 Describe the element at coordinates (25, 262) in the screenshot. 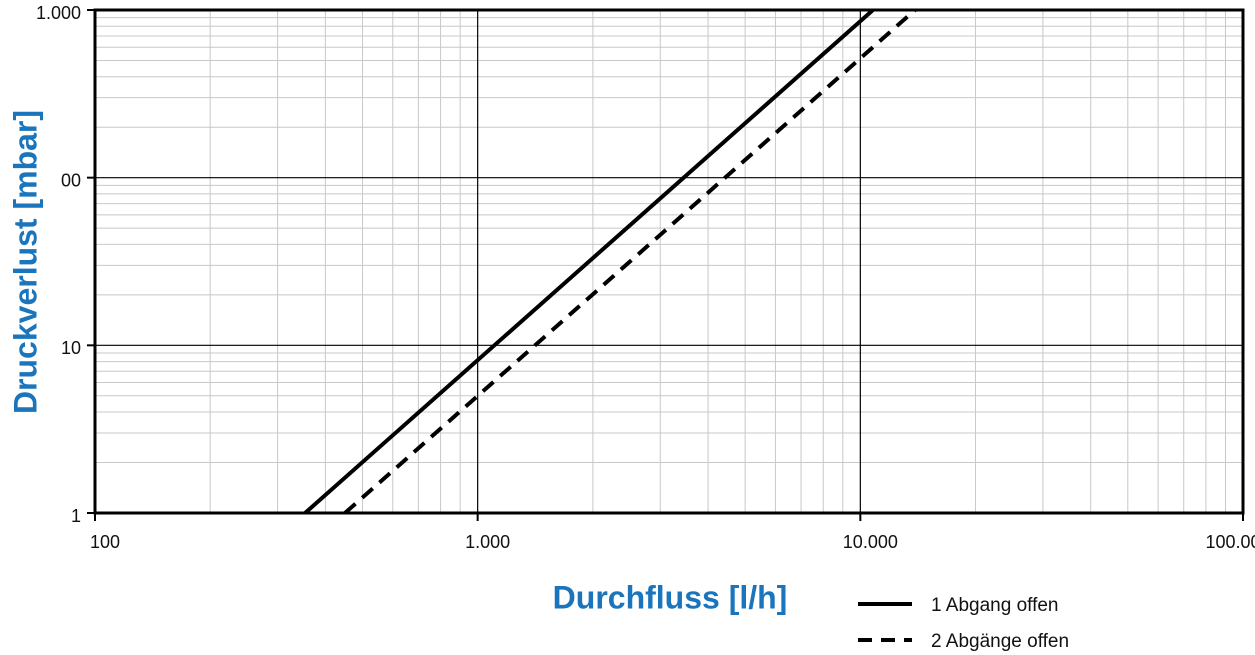

I see `y-axis-title: Druckverlust [mbar]` at that location.